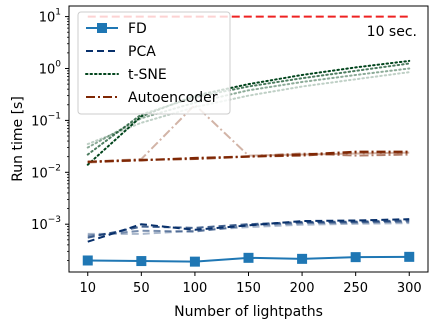 This screenshot has width=432, height=324. I want to click on x-tick-label: 250, so click(355, 288).